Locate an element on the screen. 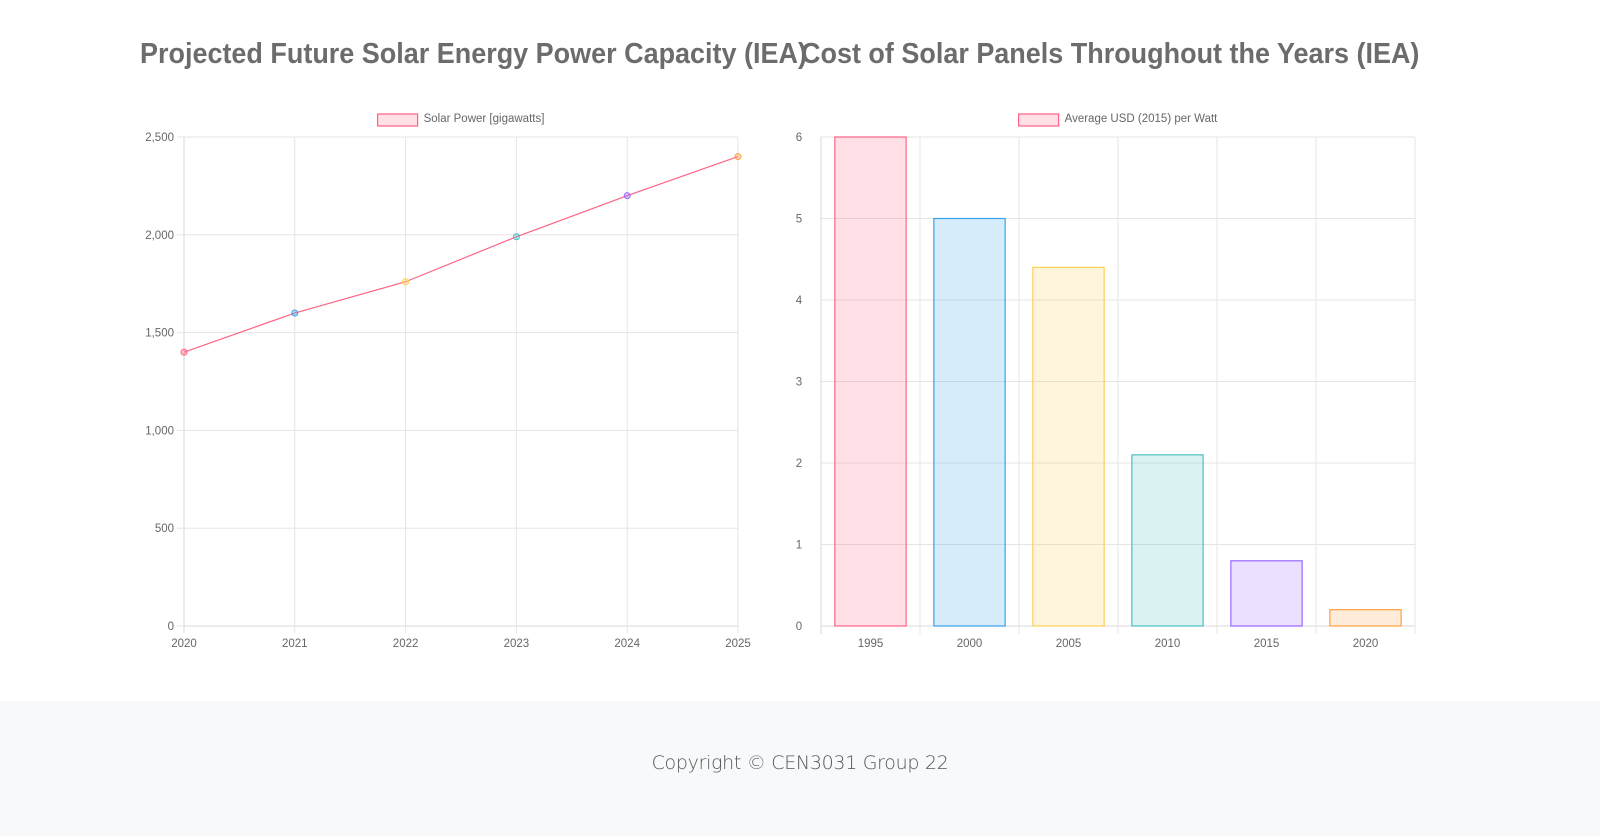 Image resolution: width=1600 pixels, height=836 pixels. series-line is located at coordinates (461, 254).